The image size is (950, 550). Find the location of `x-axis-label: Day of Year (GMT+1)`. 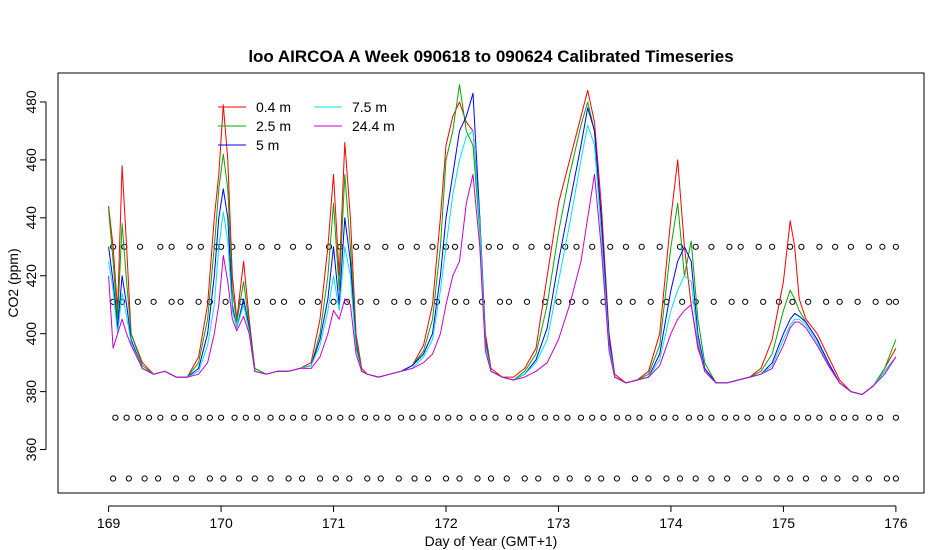

x-axis-label: Day of Year (GMT+1) is located at coordinates (491, 541).